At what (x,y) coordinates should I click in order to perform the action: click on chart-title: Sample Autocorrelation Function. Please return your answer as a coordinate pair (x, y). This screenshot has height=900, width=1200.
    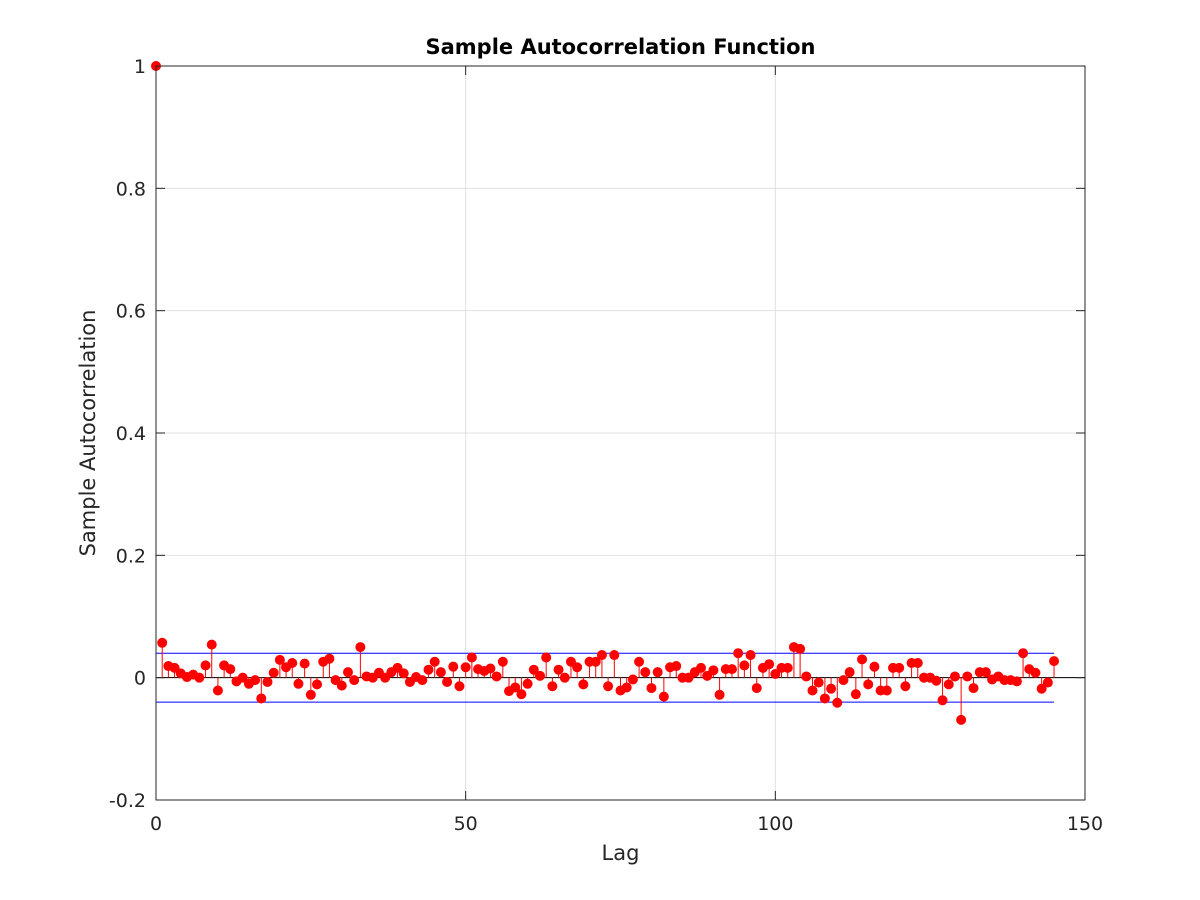
    Looking at the image, I should click on (620, 47).